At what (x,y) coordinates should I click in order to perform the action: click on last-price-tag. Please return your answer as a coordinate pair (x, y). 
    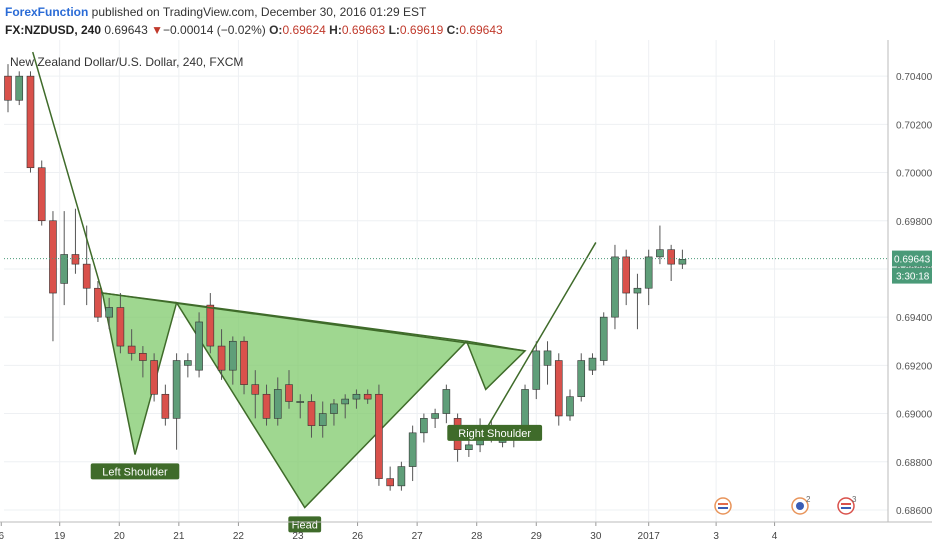
    Looking at the image, I should click on (912, 258).